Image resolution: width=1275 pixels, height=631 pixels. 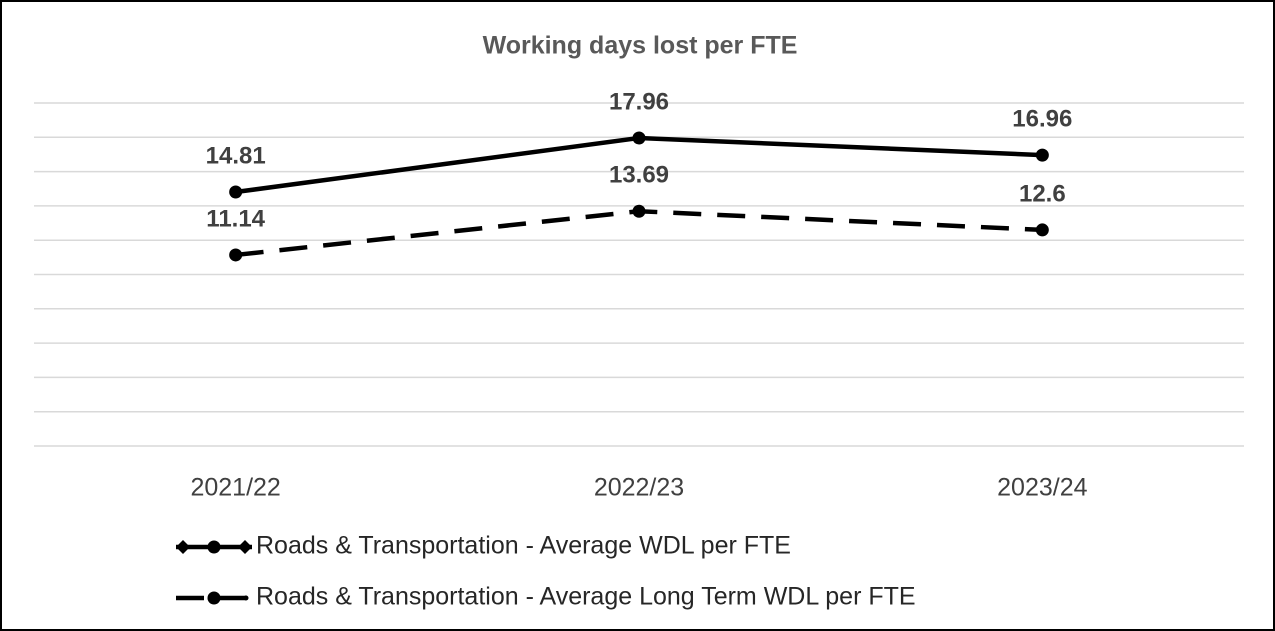 I want to click on legend-dot, so click(x=246, y=598).